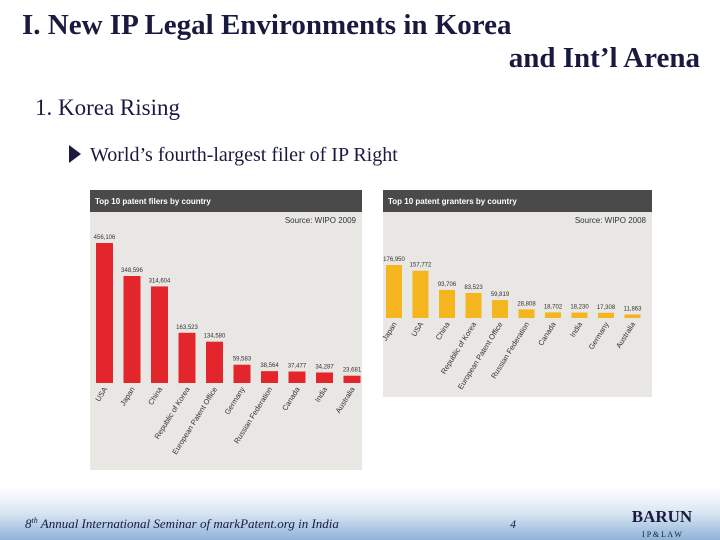 Image resolution: width=720 pixels, height=540 pixels. I want to click on value-label: 38,564, so click(269, 366).